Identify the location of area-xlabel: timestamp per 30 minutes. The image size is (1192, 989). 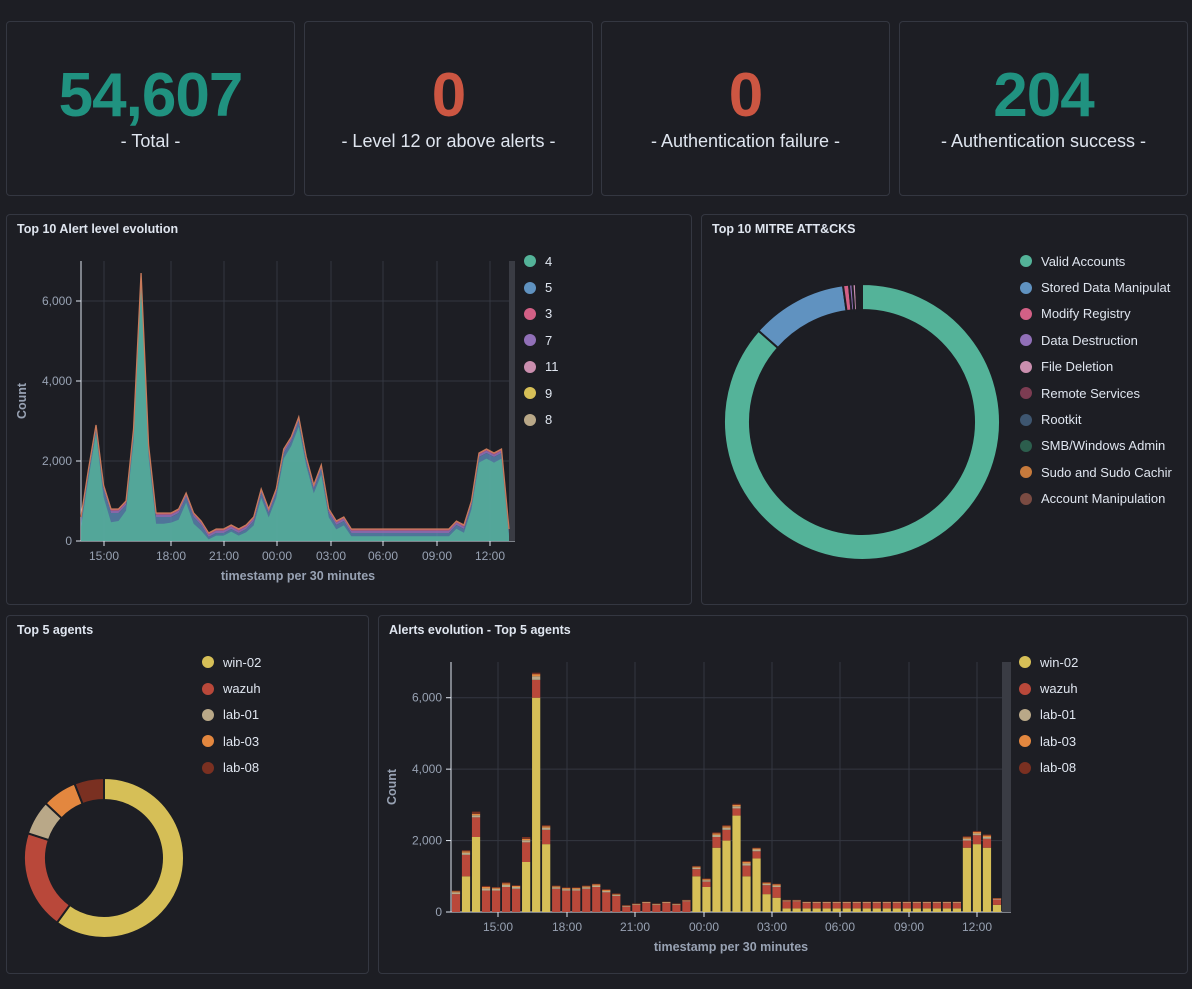
(298, 576).